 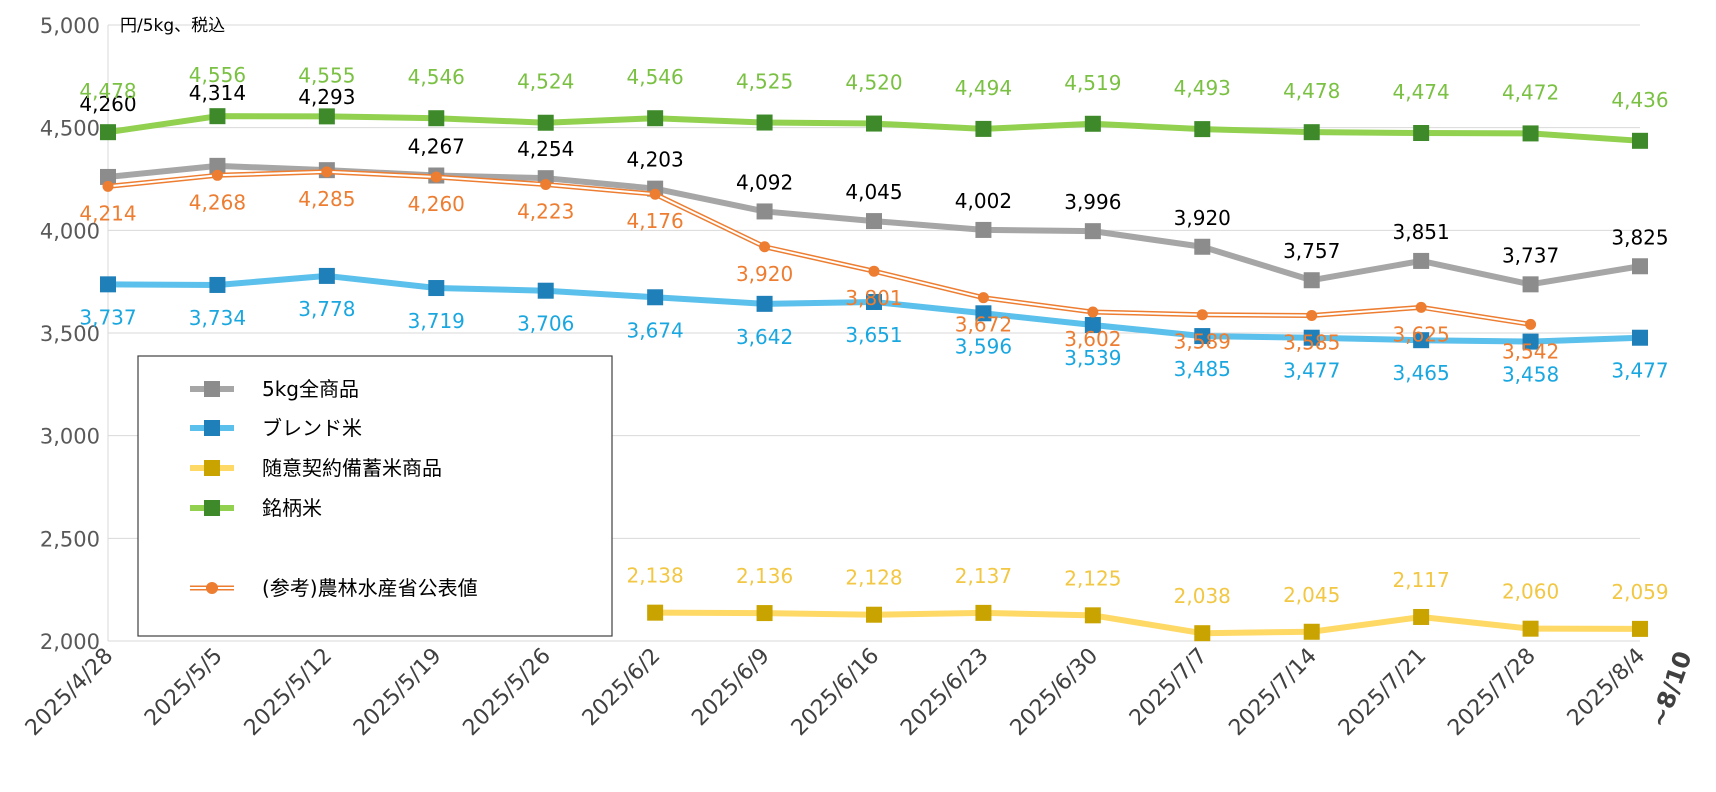 What do you see at coordinates (655, 221) in the screenshot?
I see `data-label: 4,176` at bounding box center [655, 221].